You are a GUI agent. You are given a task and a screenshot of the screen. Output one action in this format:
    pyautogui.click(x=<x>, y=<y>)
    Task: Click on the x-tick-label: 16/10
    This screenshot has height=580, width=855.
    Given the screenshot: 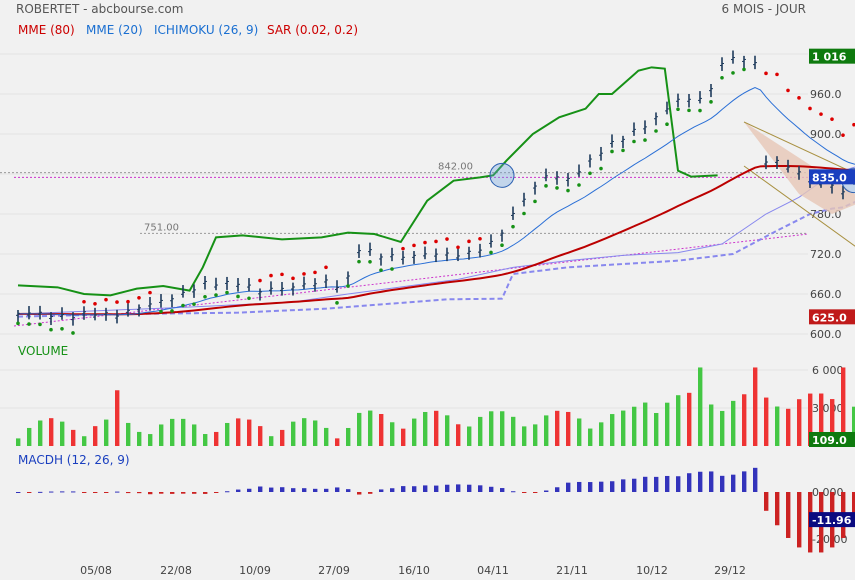 What is the action you would take?
    pyautogui.click(x=414, y=570)
    